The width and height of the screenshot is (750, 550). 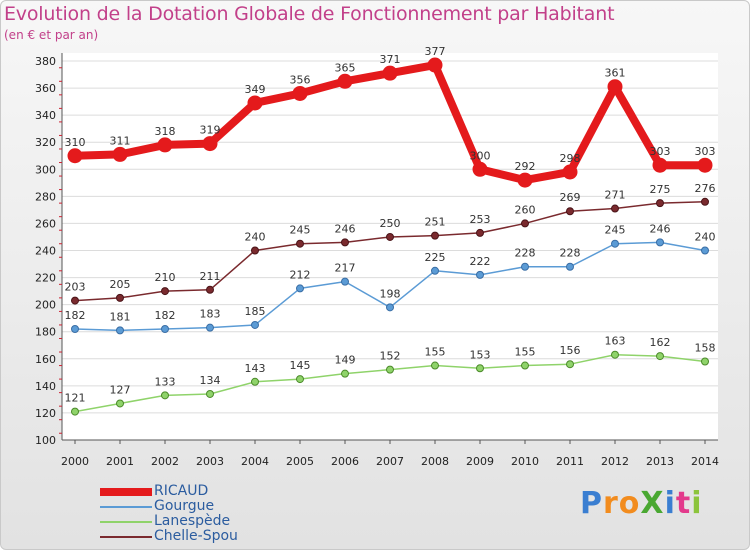 I want to click on proxiti-logo: ProXiti, so click(x=641, y=503).